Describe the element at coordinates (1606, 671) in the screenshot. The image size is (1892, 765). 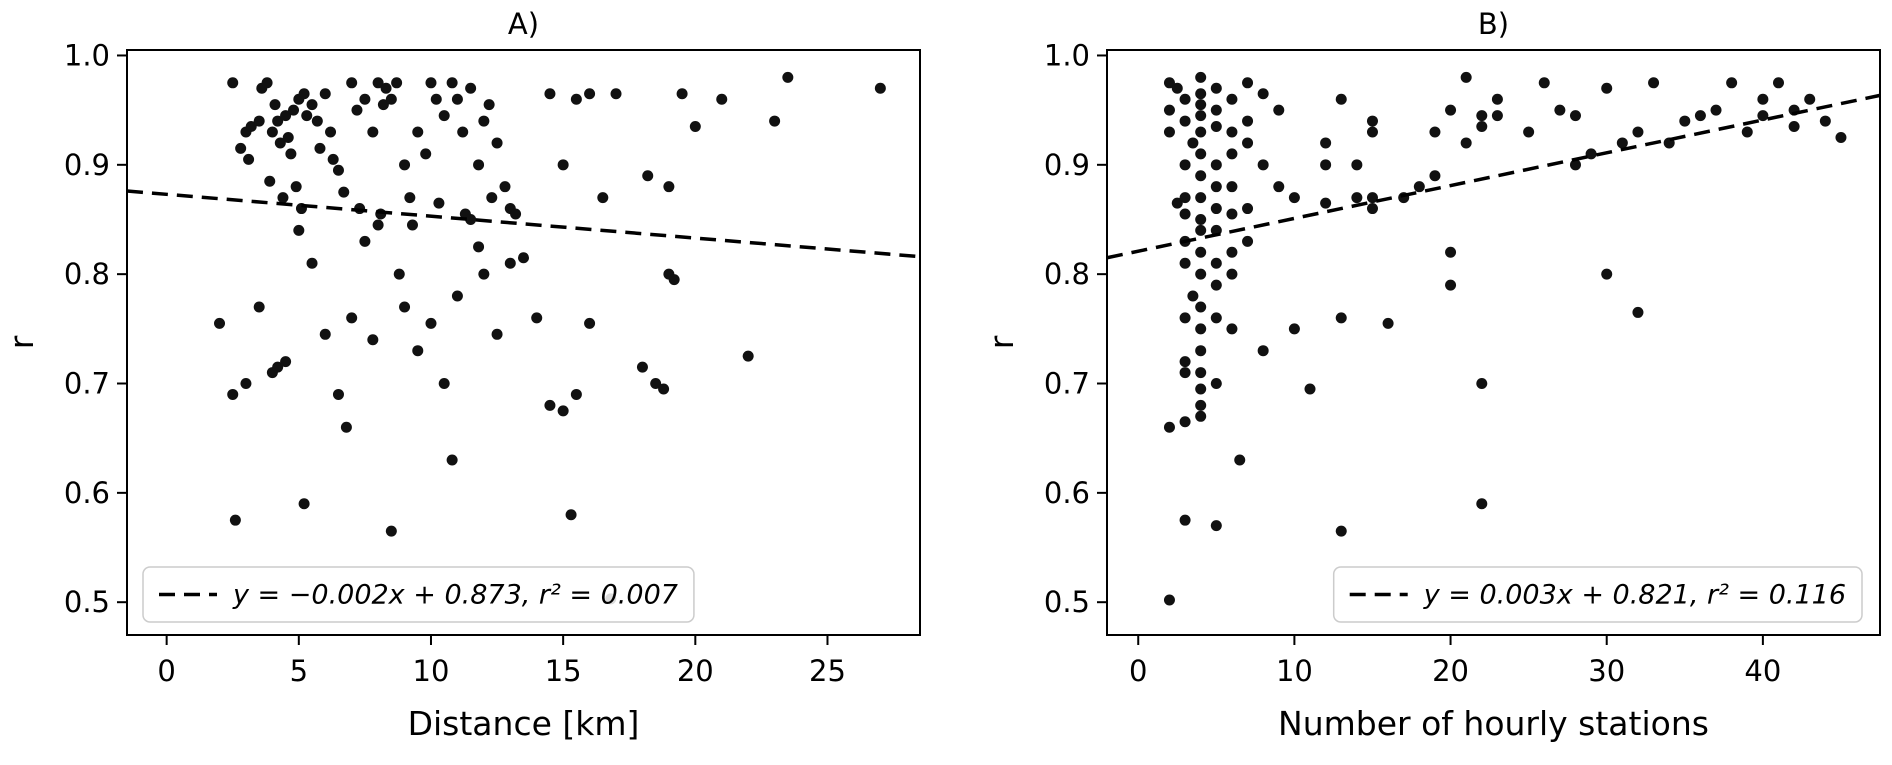
I see `x-tick-label: 30` at that location.